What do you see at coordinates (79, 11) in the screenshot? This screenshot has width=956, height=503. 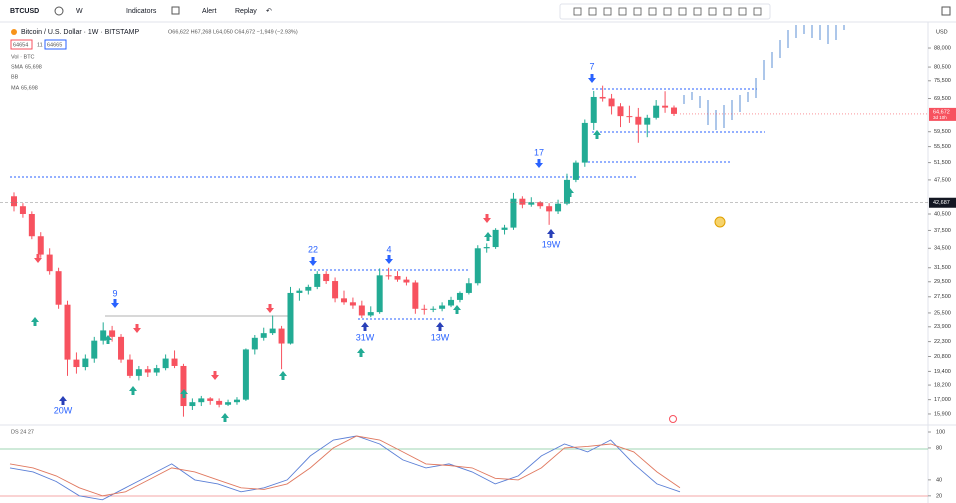 I see `interval: W` at bounding box center [79, 11].